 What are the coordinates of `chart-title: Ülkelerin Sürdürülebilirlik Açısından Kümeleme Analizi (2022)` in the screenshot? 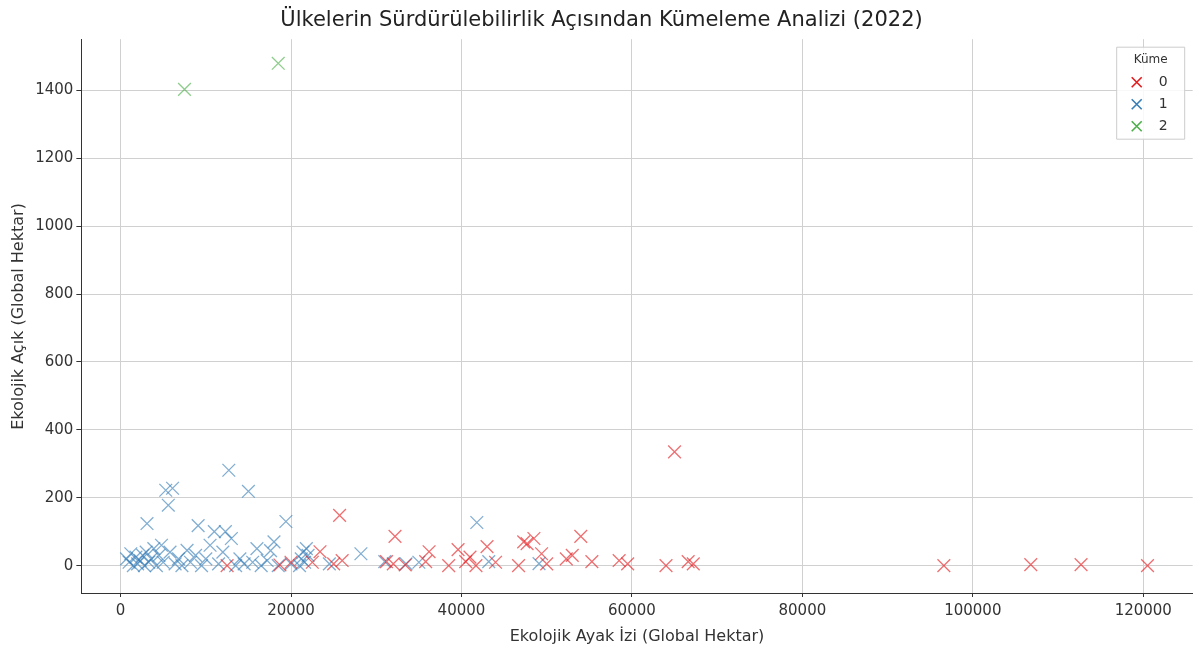 It's located at (601, 19).